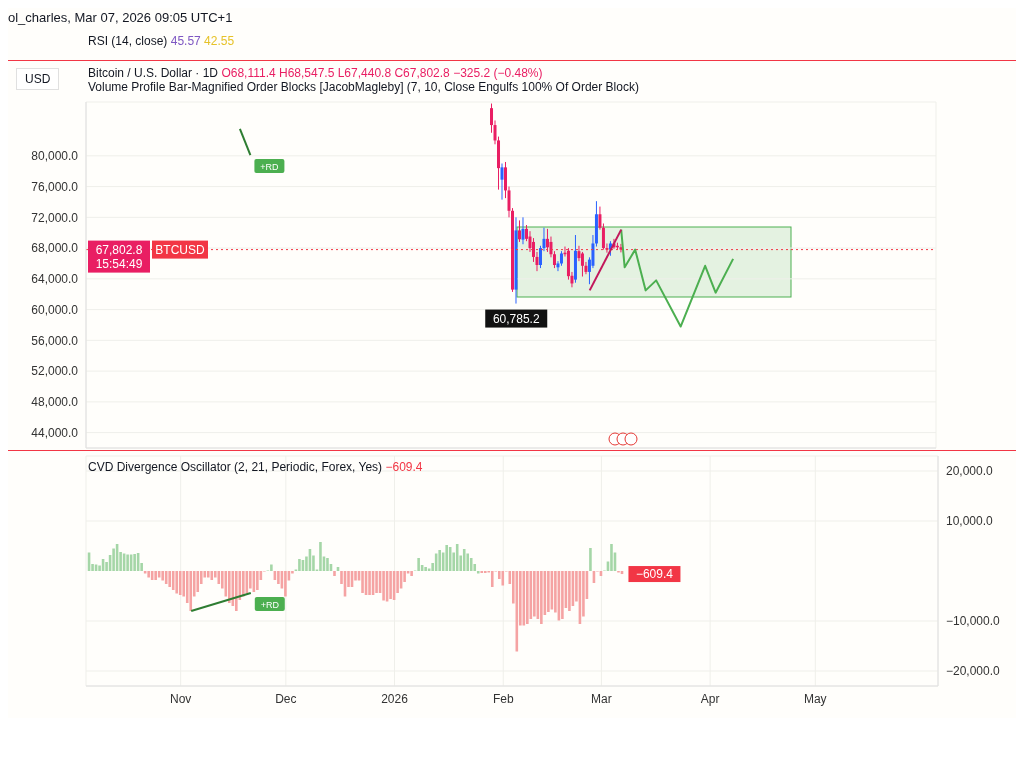  Describe the element at coordinates (55, 309) in the screenshot. I see `y-tick-label: 60,000.0` at that location.